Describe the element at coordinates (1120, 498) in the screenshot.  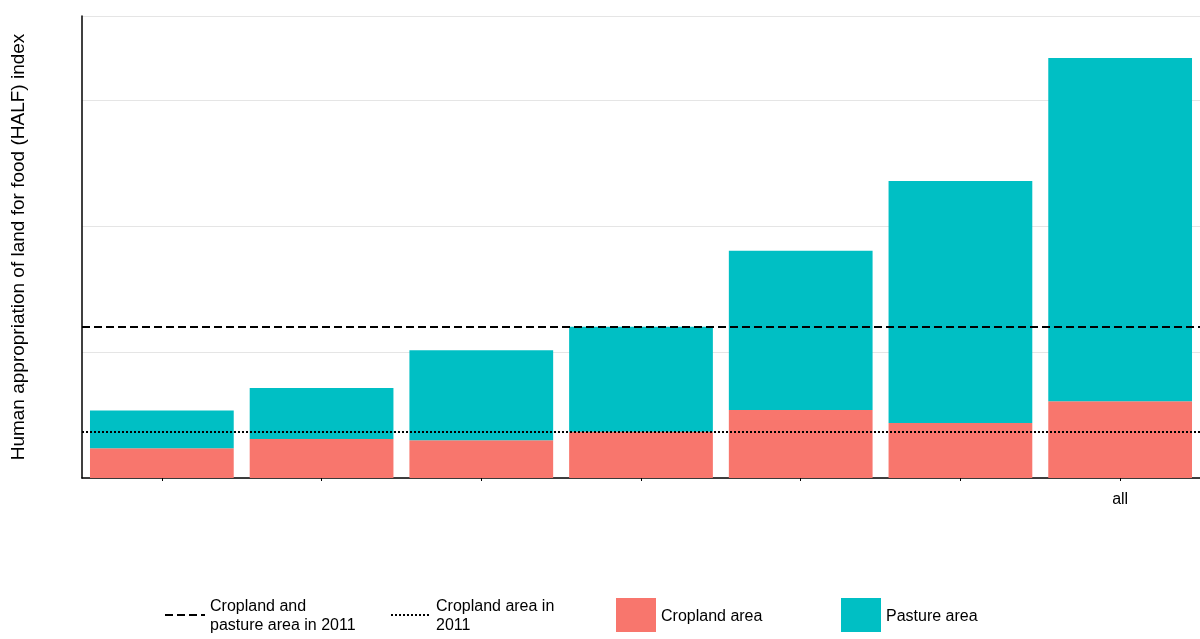
I see `x-tick-label: all` at that location.